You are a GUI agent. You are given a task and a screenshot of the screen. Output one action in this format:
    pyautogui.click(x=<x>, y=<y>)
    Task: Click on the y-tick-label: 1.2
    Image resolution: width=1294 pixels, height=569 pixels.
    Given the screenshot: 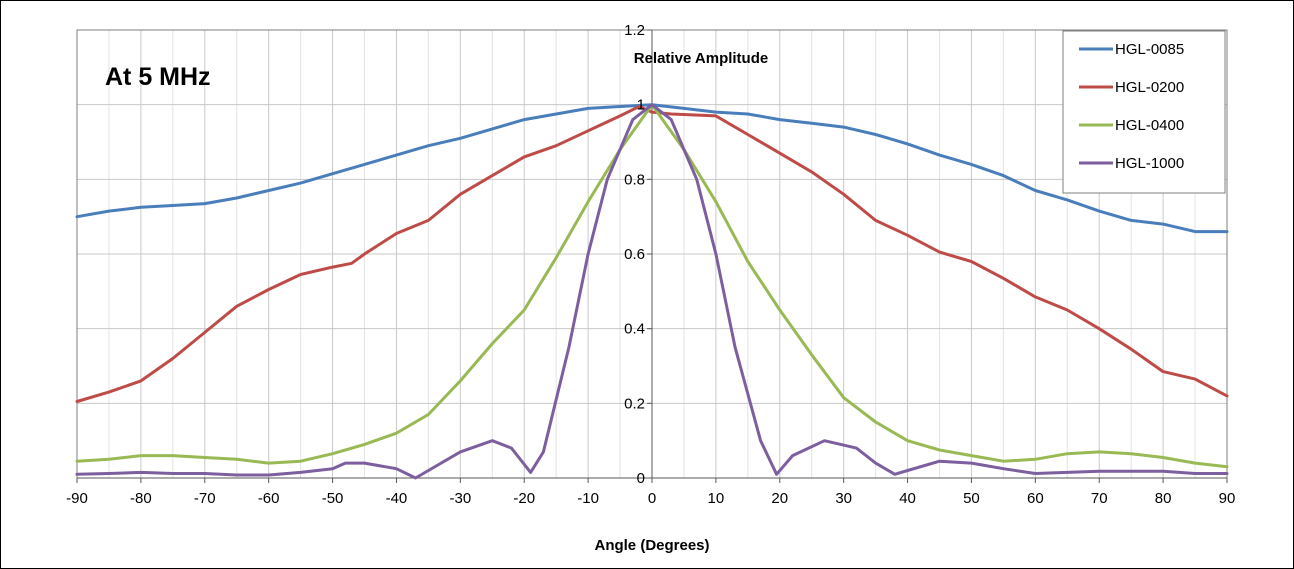 What is the action you would take?
    pyautogui.click(x=634, y=30)
    